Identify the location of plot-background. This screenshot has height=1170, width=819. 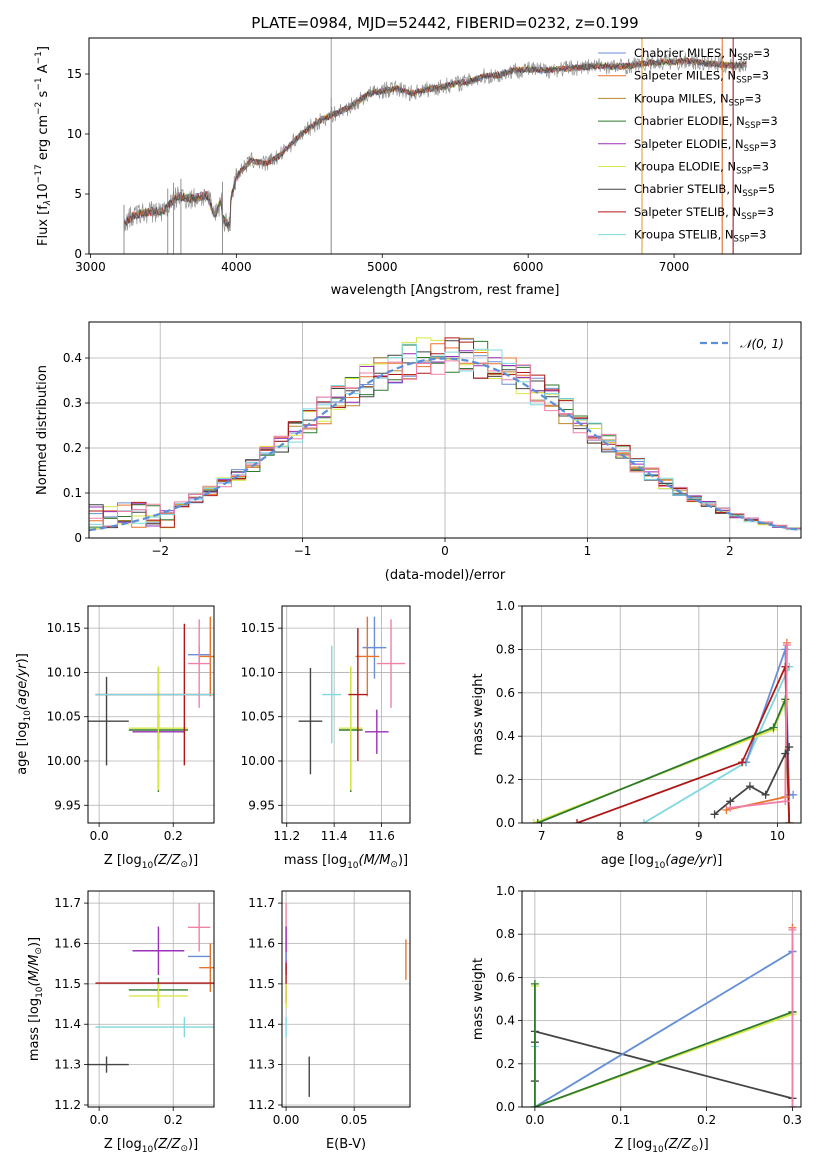
(661, 999).